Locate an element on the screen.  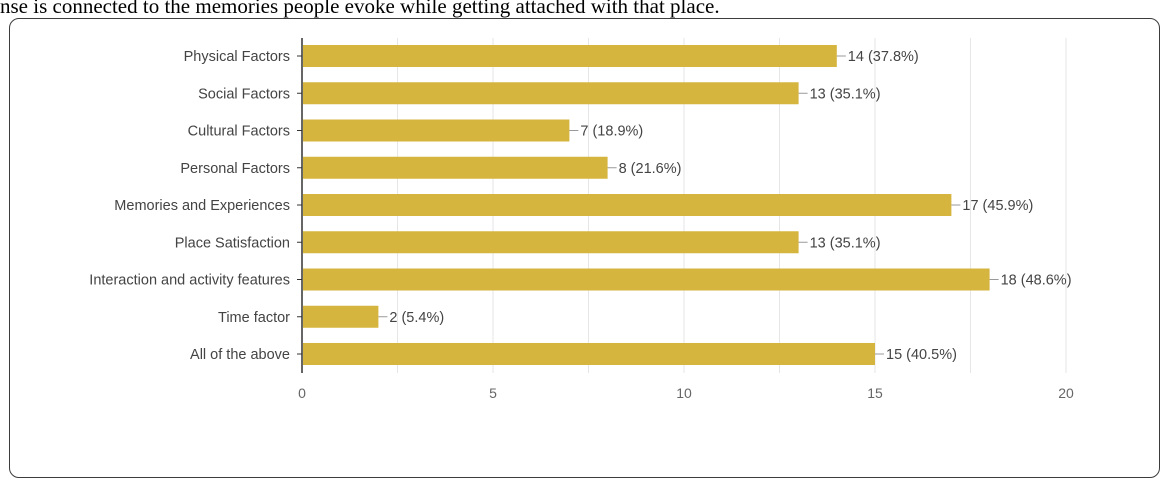
category-label: Personal Factors is located at coordinates (235, 169).